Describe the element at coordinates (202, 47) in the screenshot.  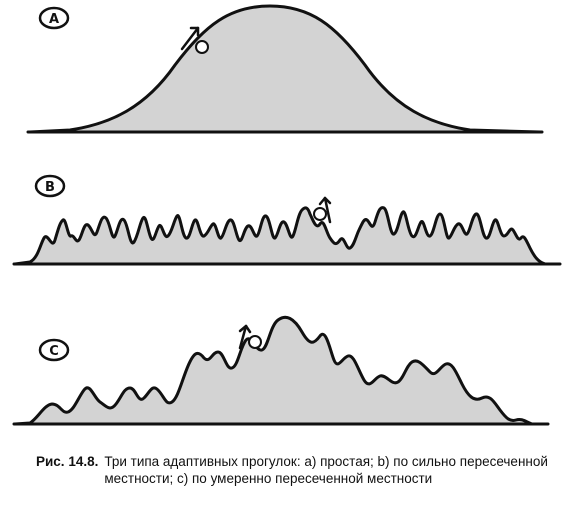
I see `panel-a-ball` at that location.